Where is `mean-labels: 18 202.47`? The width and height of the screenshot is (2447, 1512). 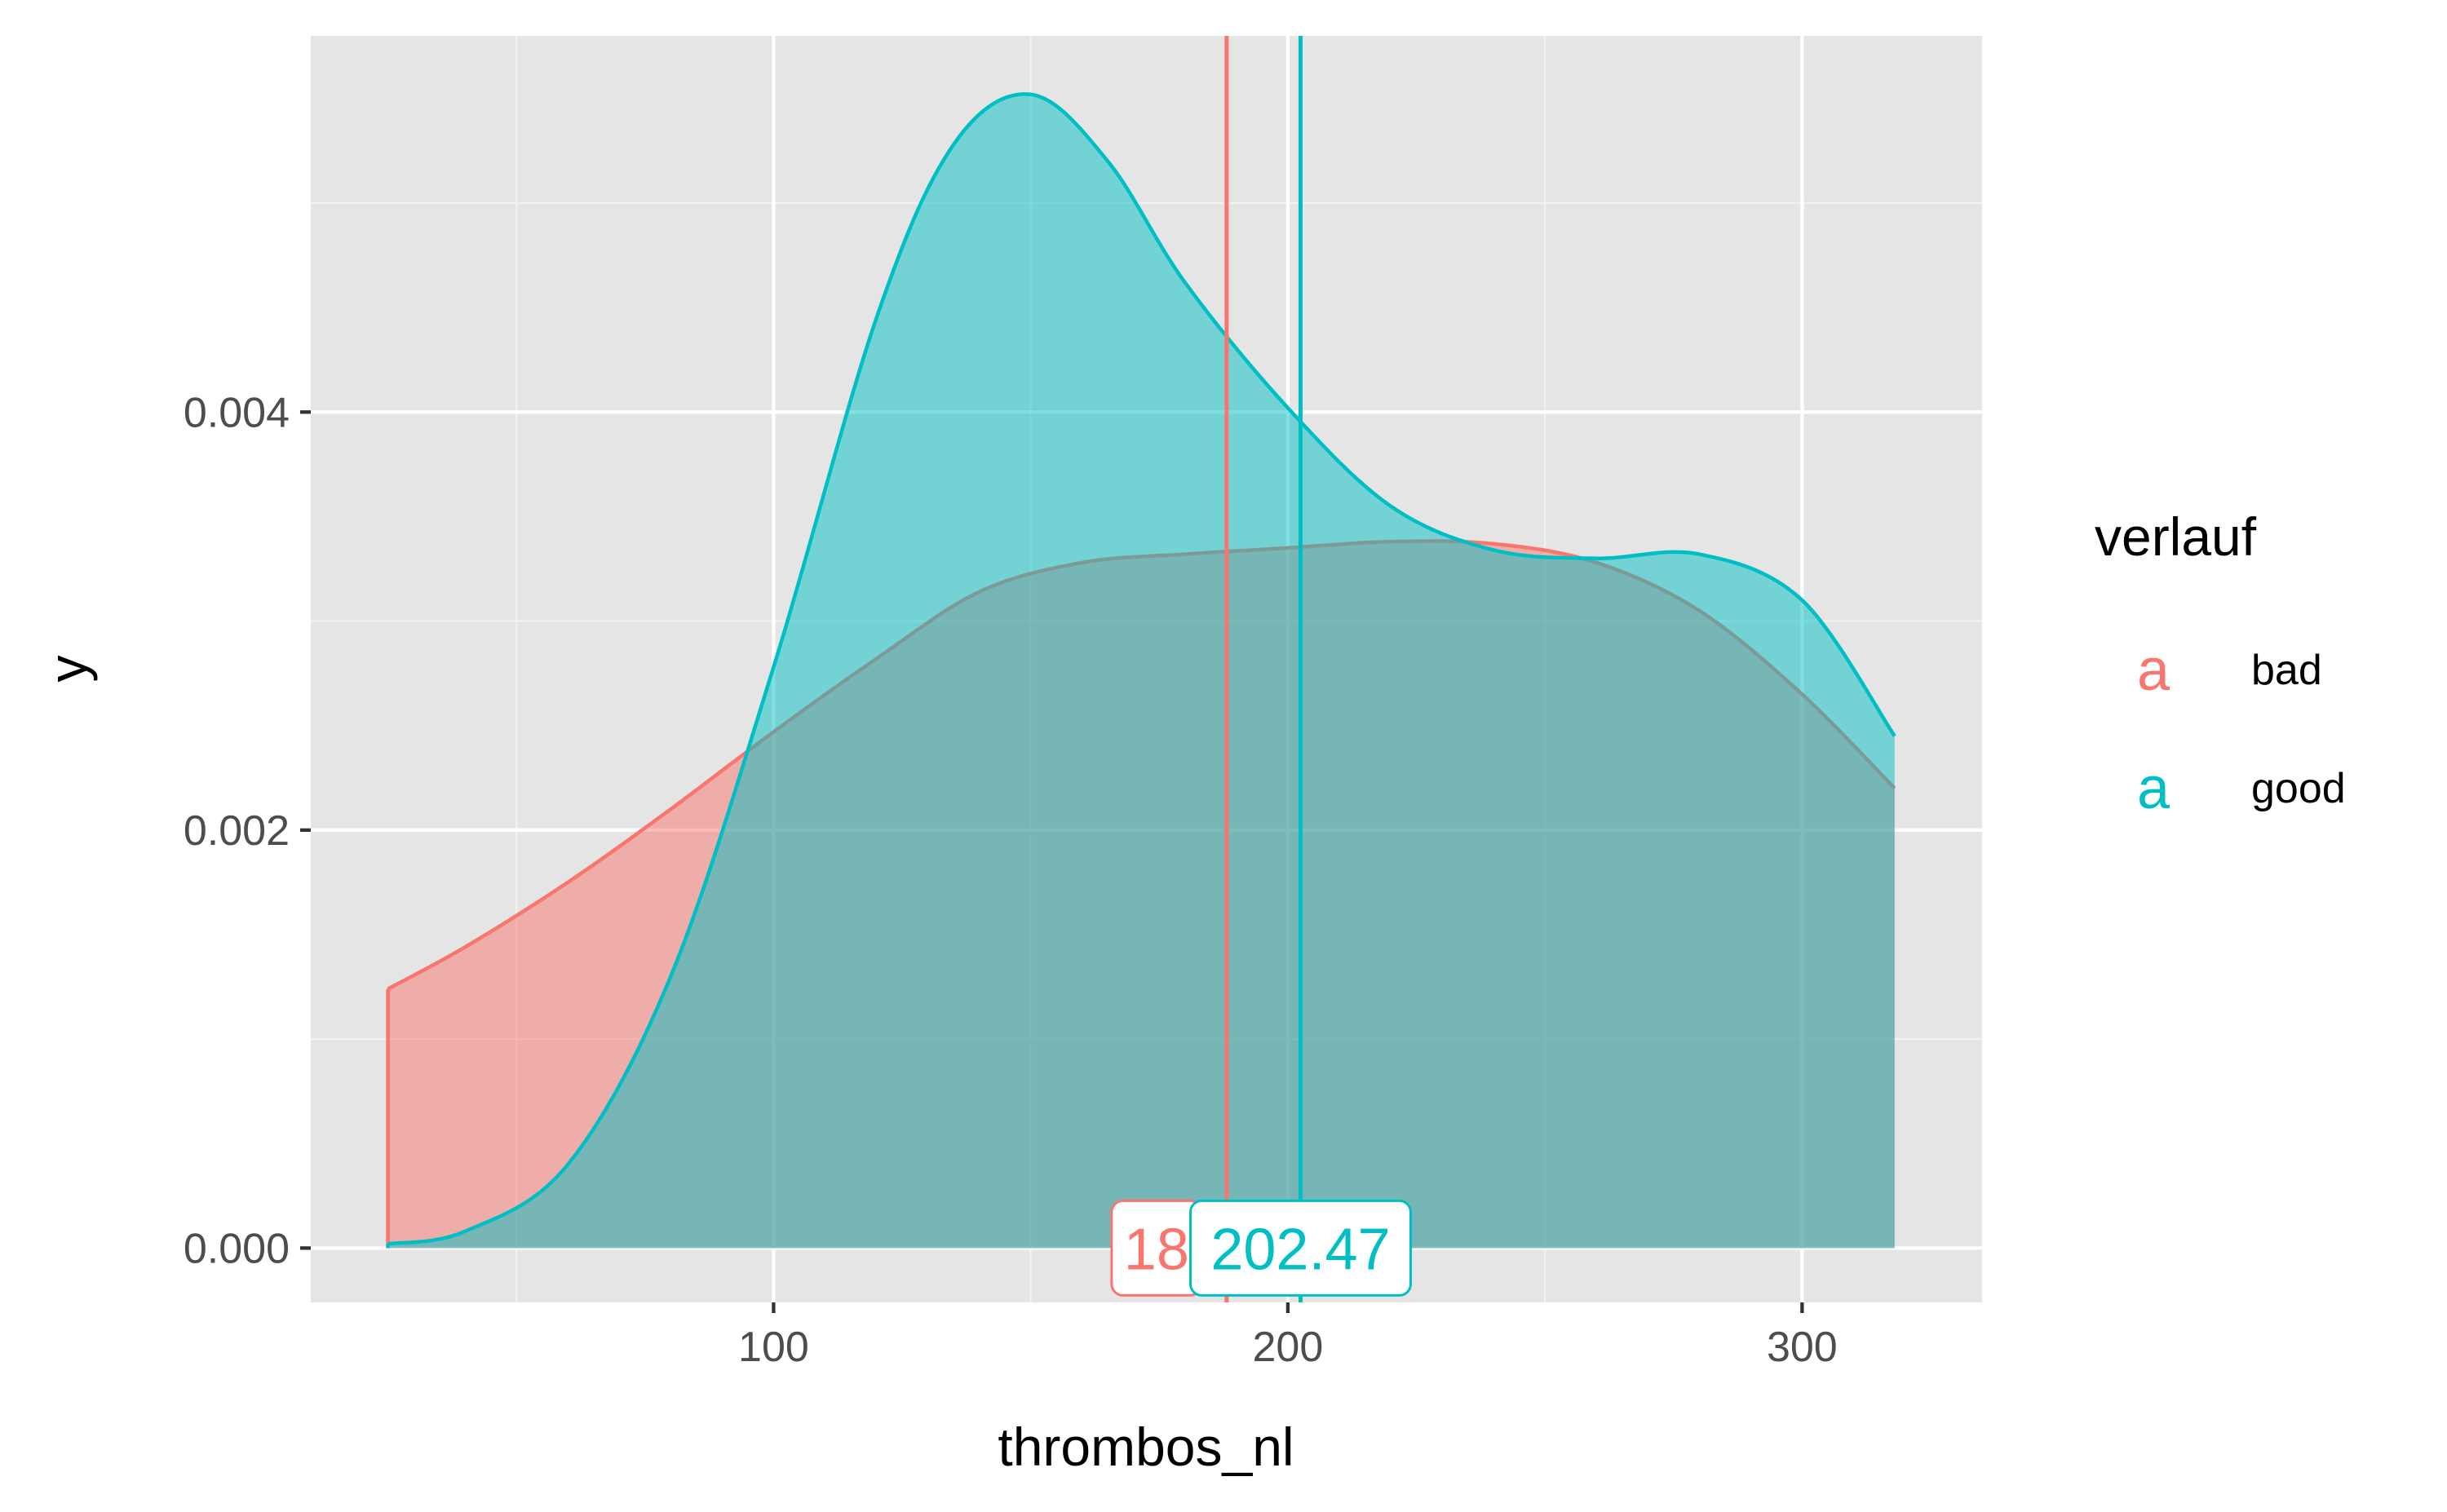
mean-labels: 18 202.47 is located at coordinates (1261, 1248).